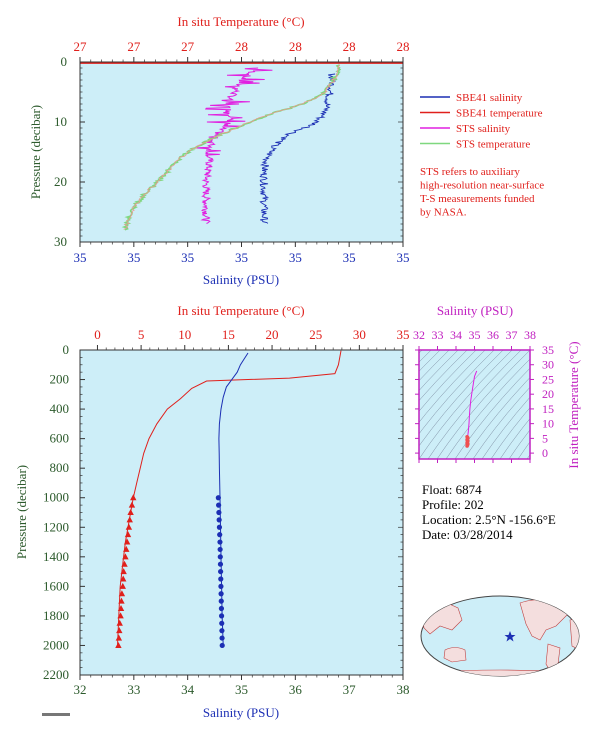 The image size is (601, 736). What do you see at coordinates (97, 334) in the screenshot?
I see `bottom-temp-tick-label: 0` at bounding box center [97, 334].